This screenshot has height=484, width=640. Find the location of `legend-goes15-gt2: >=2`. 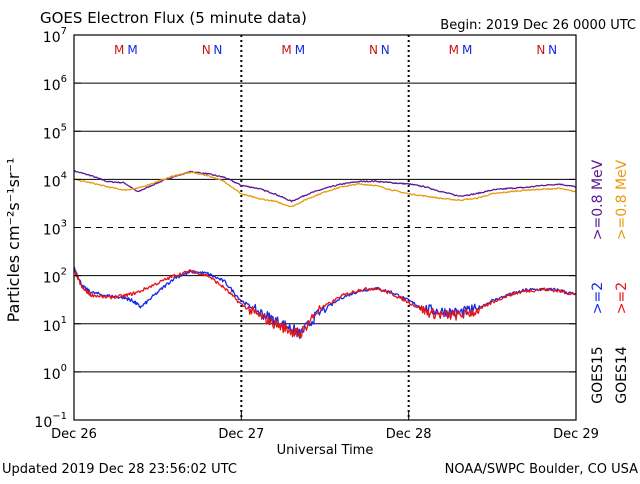

legend-goes15-gt2: >=2 is located at coordinates (598, 298).